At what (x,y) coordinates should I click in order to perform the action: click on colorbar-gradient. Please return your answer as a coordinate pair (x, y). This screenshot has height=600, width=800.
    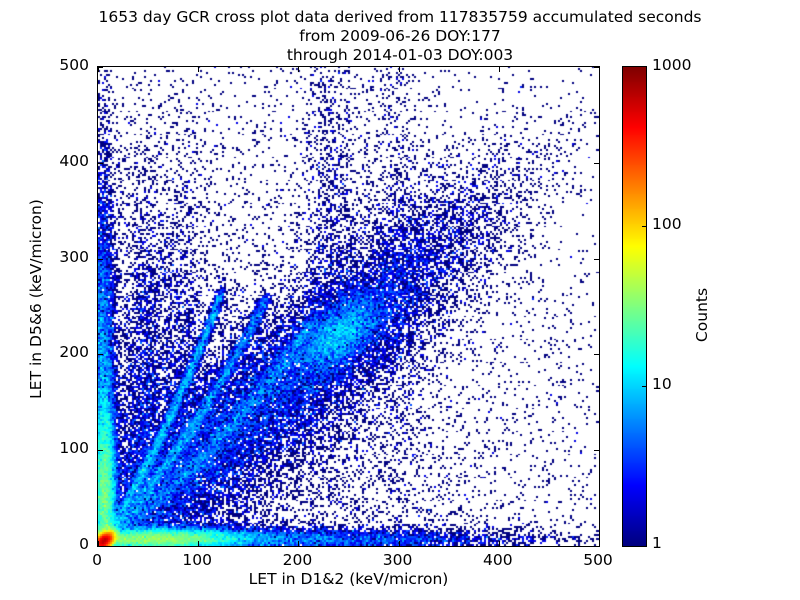
    Looking at the image, I should click on (634, 306).